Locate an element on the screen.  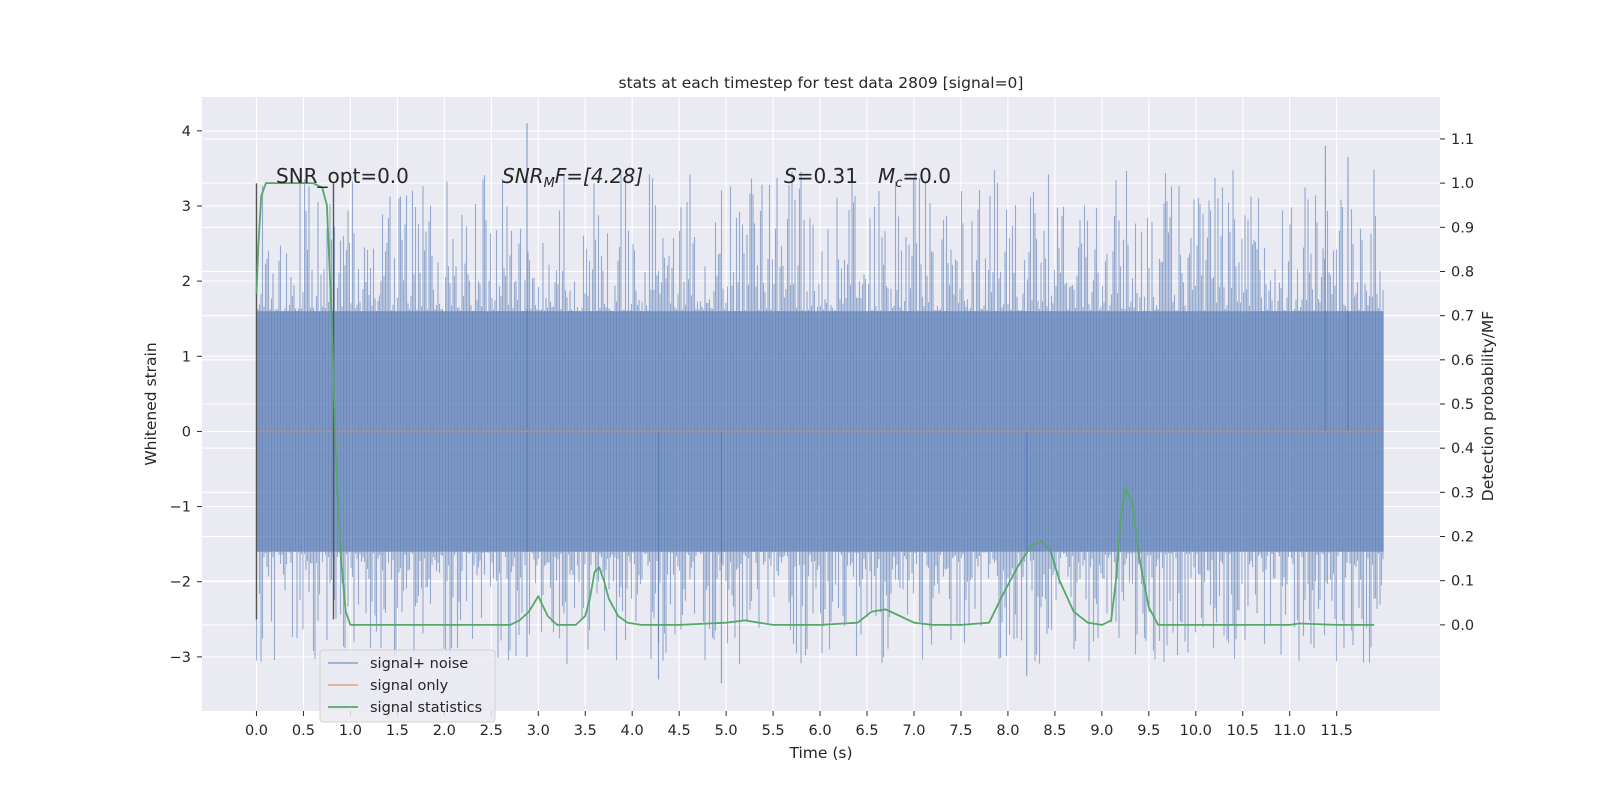
annotation-mc: Mc=0.0 is located at coordinates (914, 177).